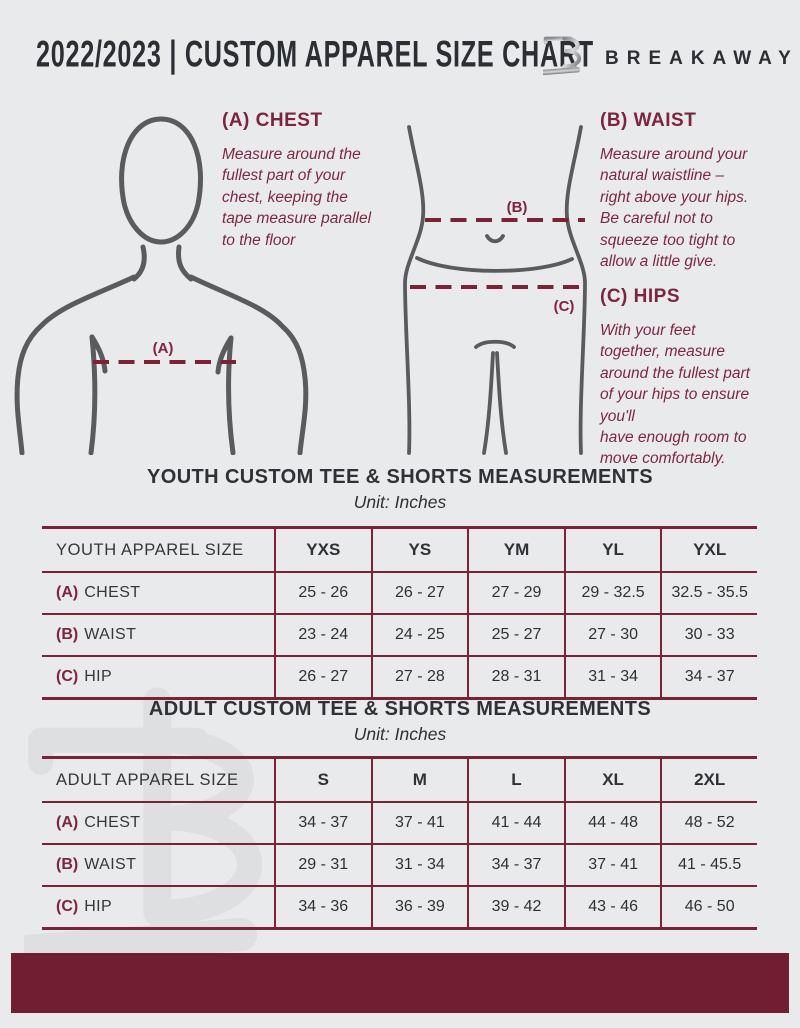 This screenshot has height=1028, width=800. Describe the element at coordinates (612, 593) in the screenshot. I see `table-cell: 29 - 32.5` at that location.